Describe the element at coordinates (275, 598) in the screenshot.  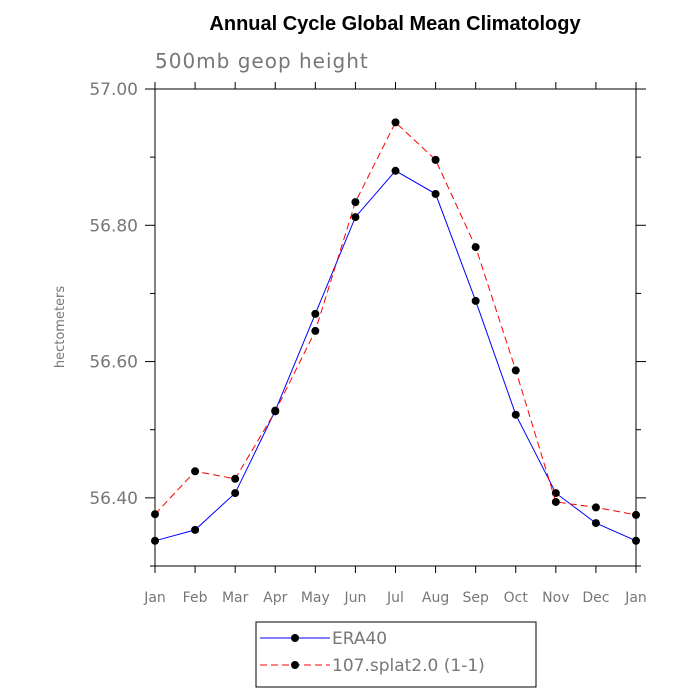
I see `x-tick-label: Apr` at that location.